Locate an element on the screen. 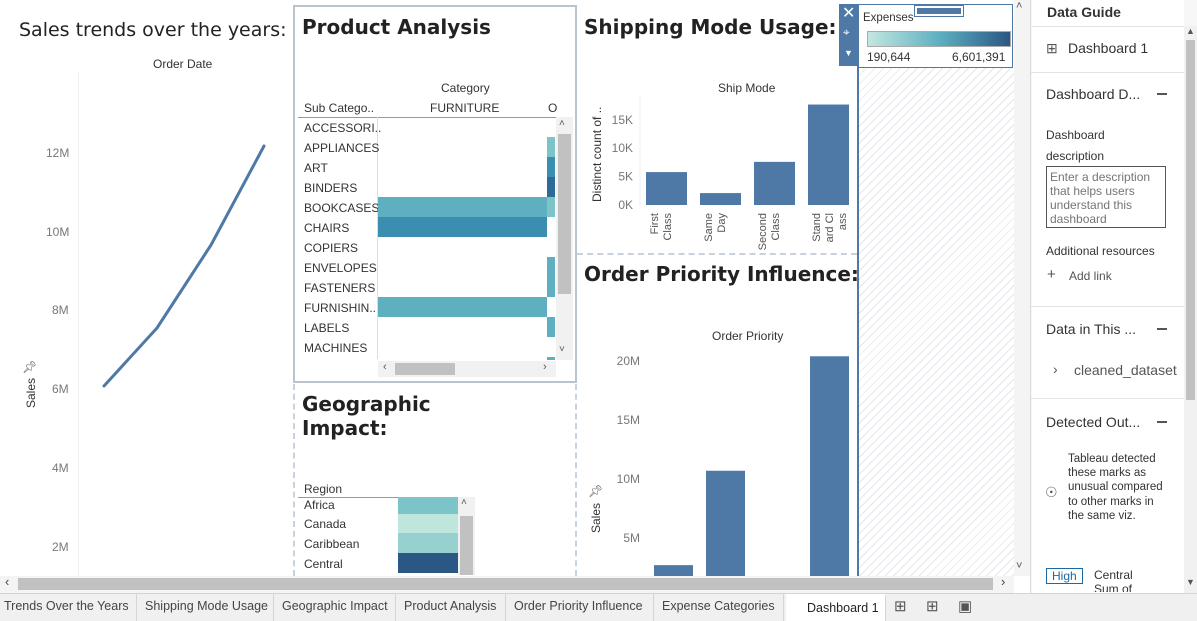 This screenshot has width=1197, height=621. geographic-title-line1: Geographic is located at coordinates (366, 404).